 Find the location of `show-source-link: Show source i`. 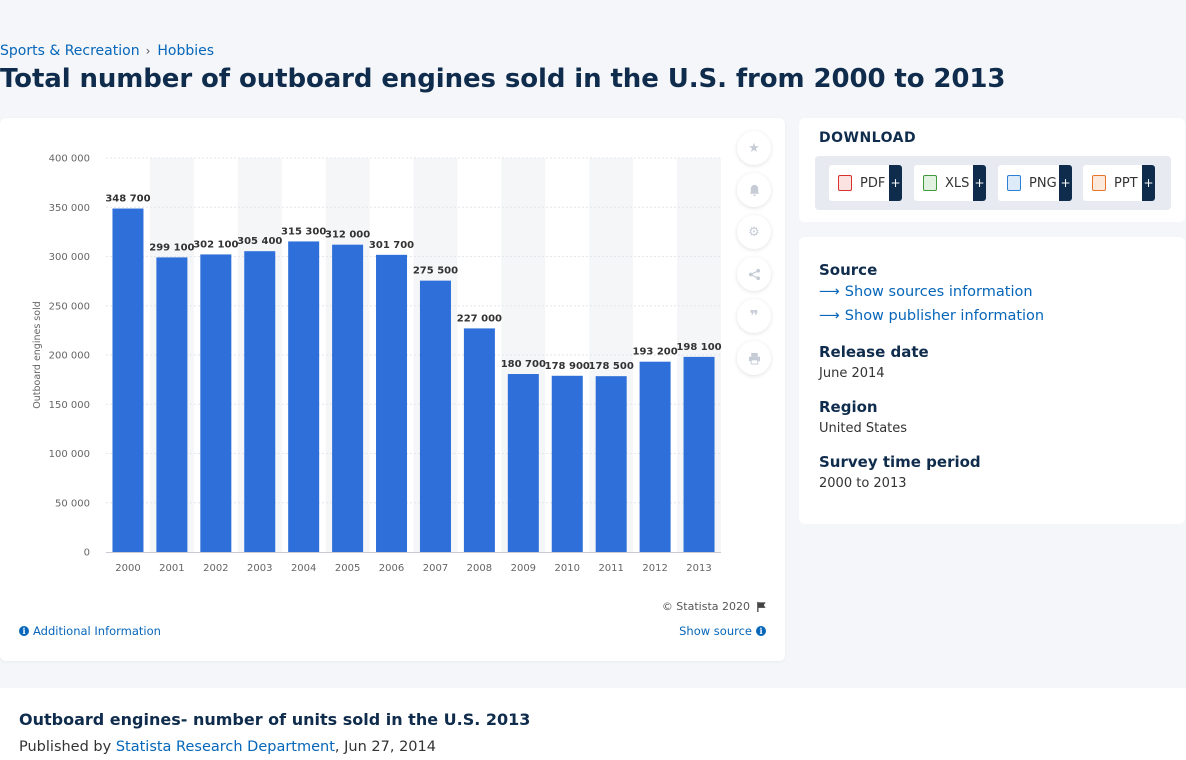

show-source-link: Show source i is located at coordinates (722, 631).